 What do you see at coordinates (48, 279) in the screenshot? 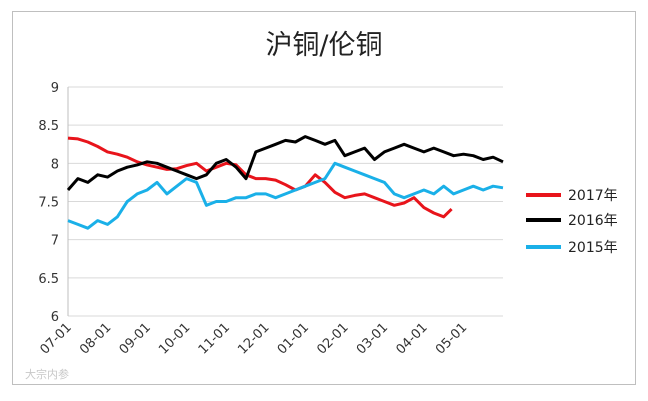
I see `y-tick-label: 6.5` at bounding box center [48, 279].